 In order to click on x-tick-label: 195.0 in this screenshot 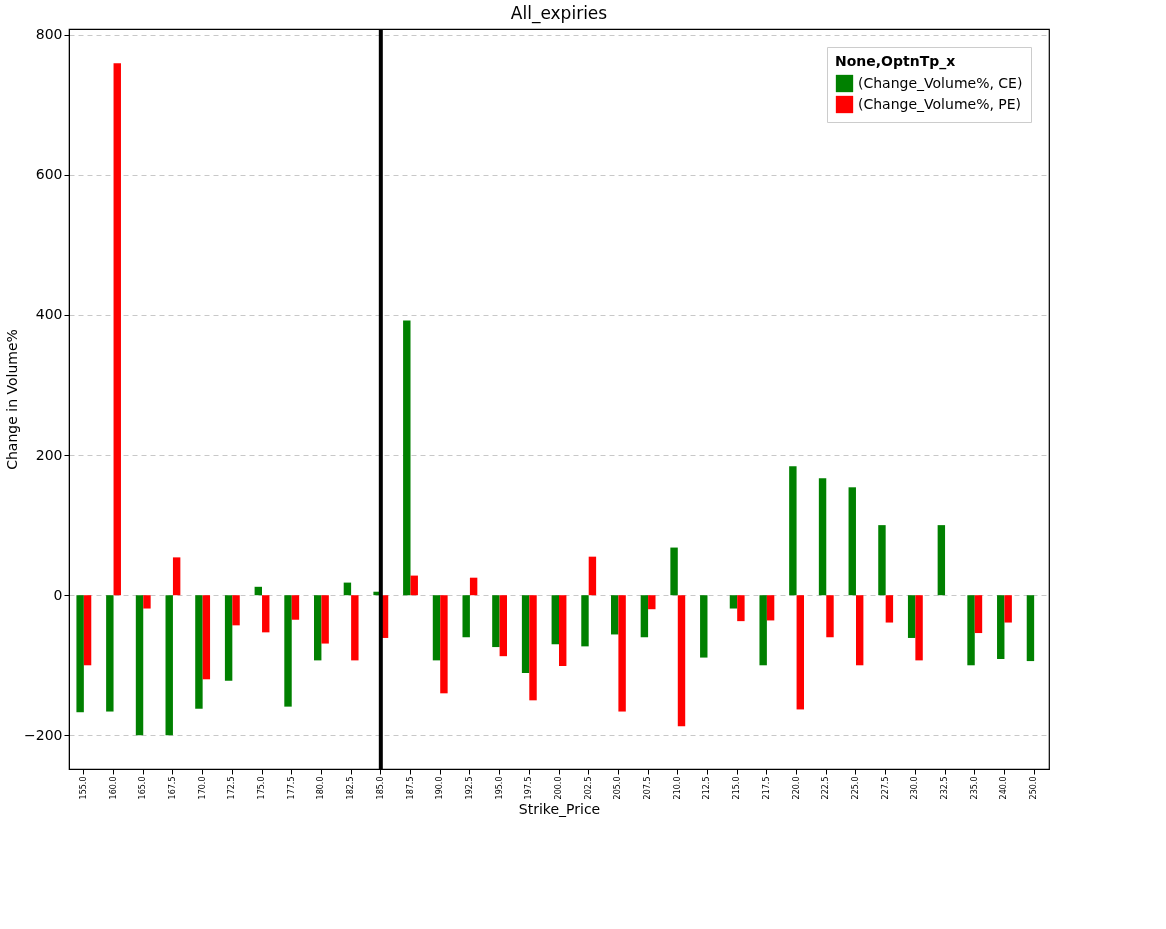, I will do `click(499, 788)`.